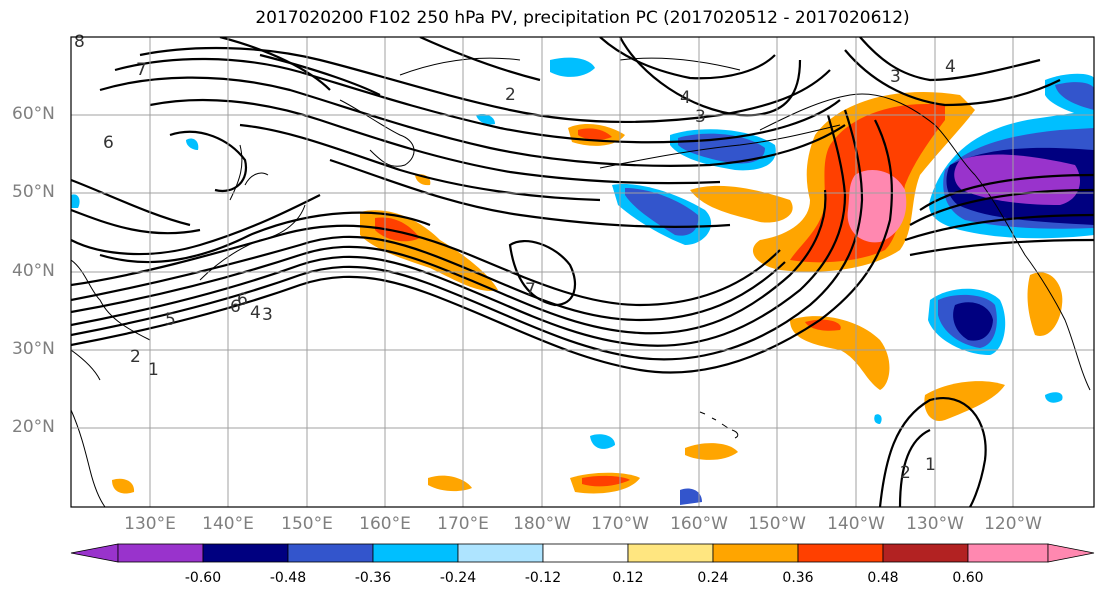 This screenshot has width=1105, height=601. Describe the element at coordinates (33, 427) in the screenshot. I see `lat-label-20n: 20°N` at that location.